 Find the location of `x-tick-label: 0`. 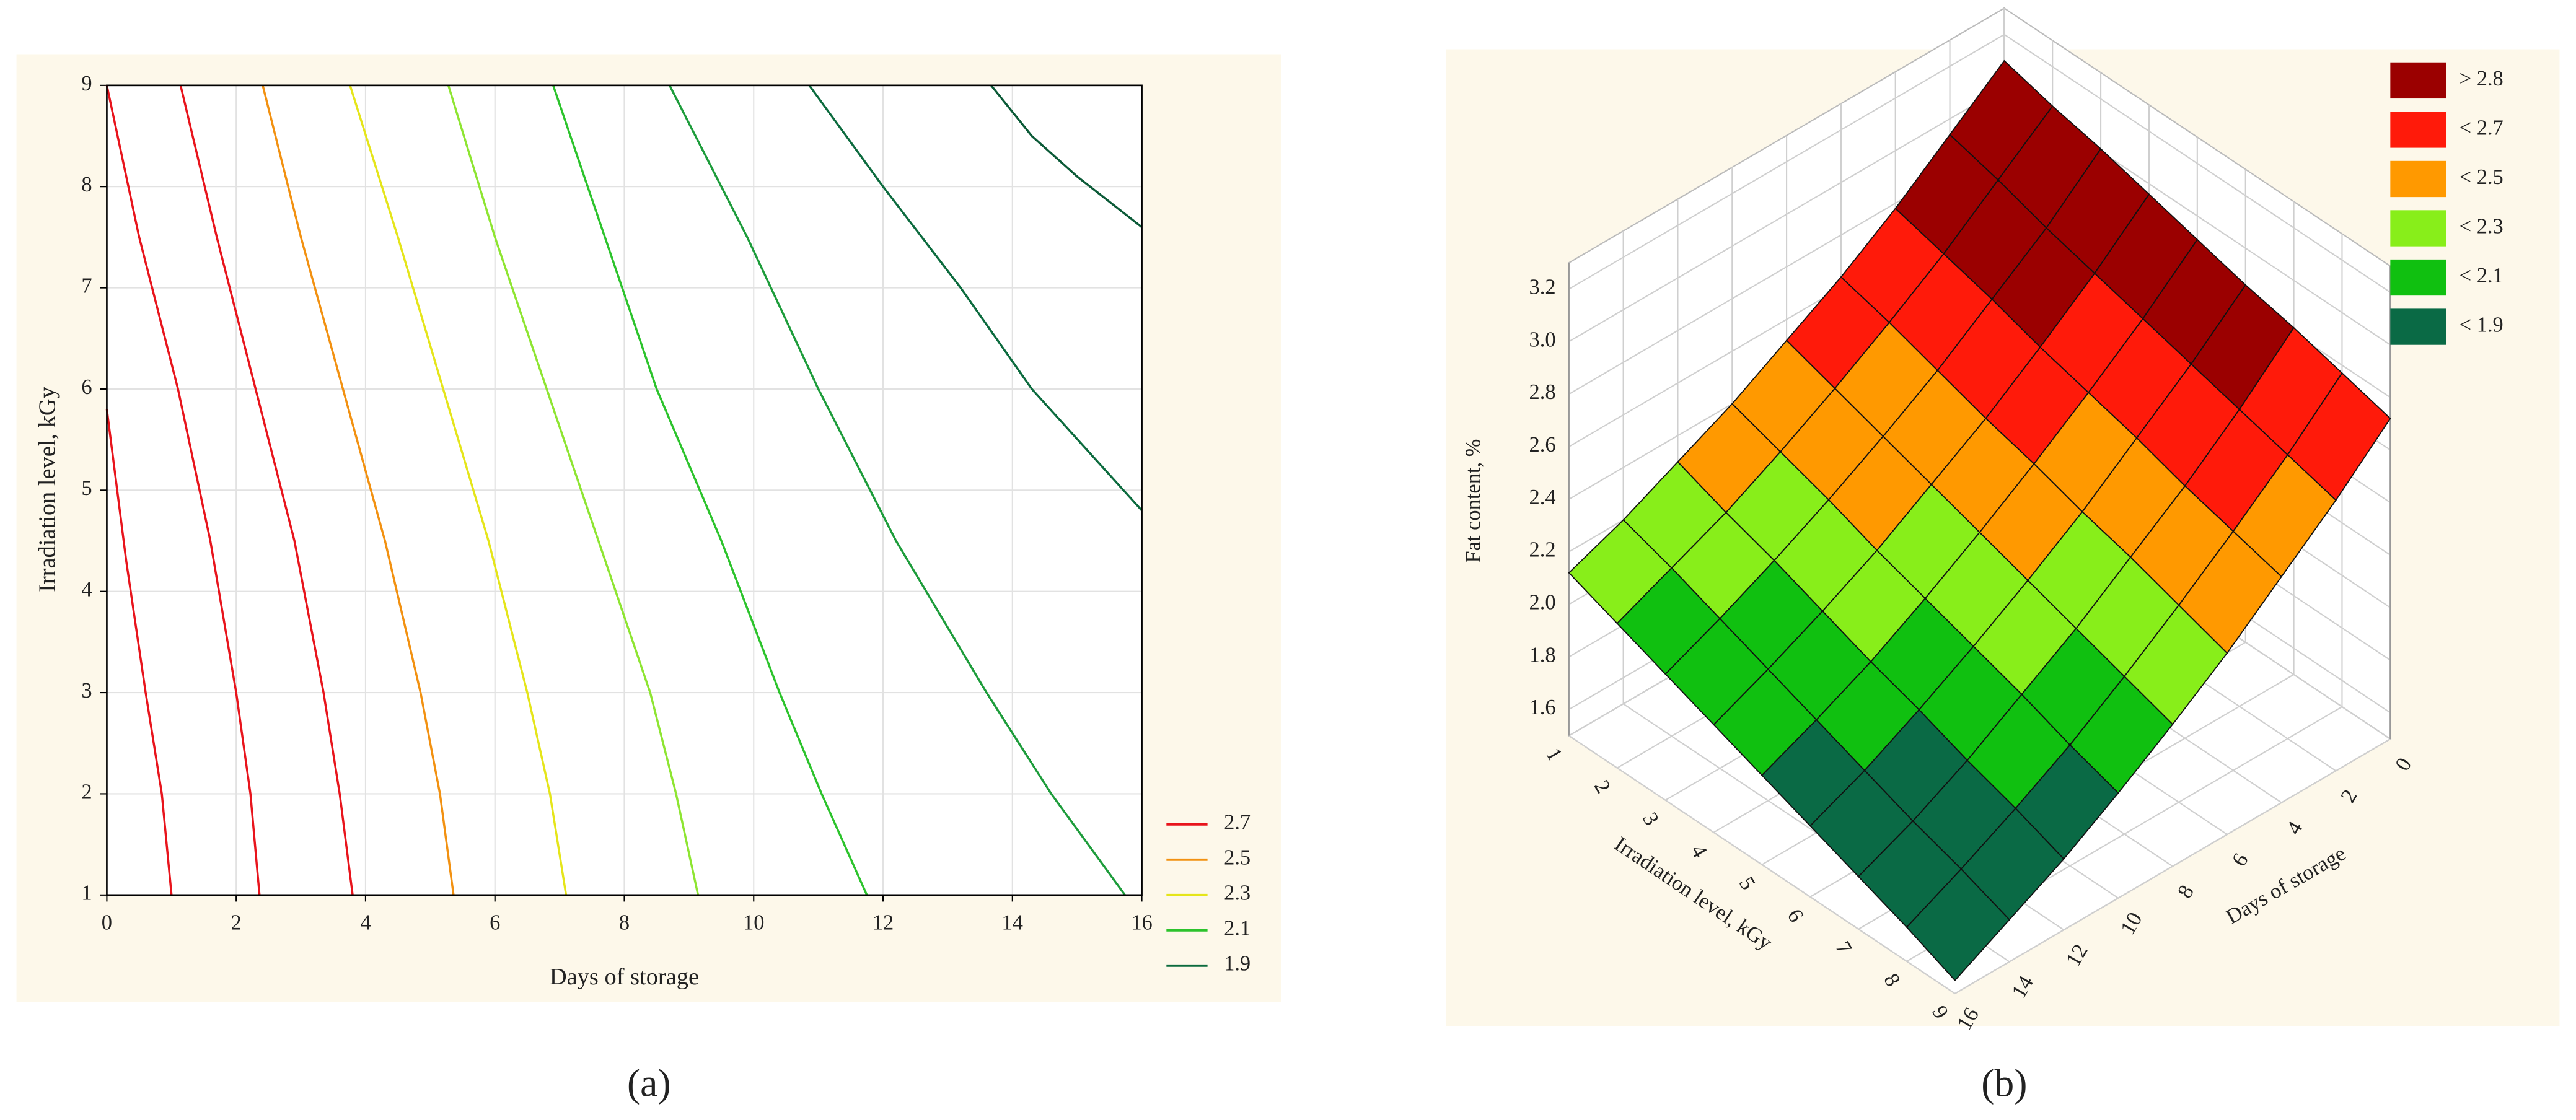

x-tick-label: 0 is located at coordinates (107, 922).